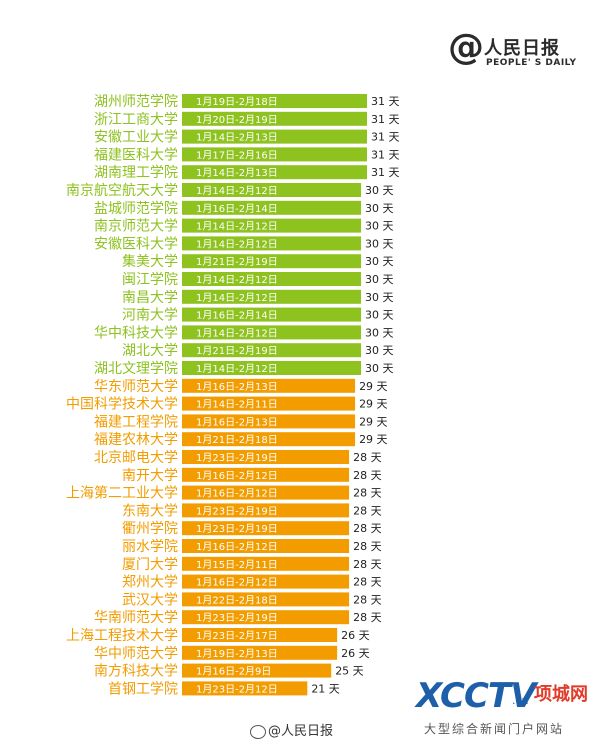  What do you see at coordinates (136, 440) in the screenshot?
I see `category-label: 福建农林大学` at bounding box center [136, 440].